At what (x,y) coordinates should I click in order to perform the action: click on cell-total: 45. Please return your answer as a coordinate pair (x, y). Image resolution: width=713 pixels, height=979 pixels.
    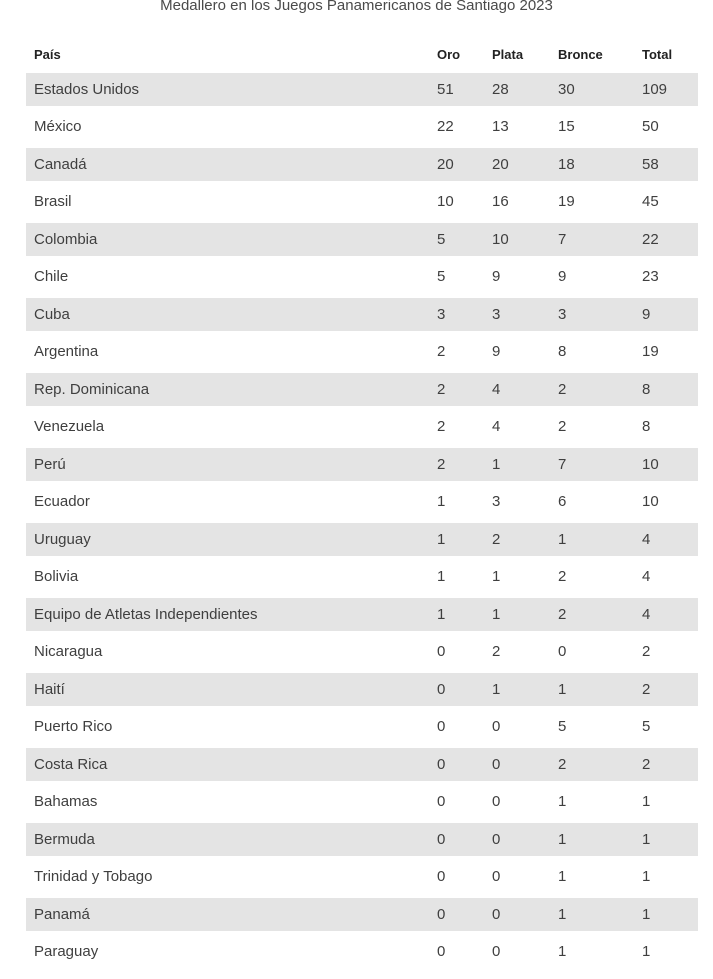
    Looking at the image, I should click on (666, 201).